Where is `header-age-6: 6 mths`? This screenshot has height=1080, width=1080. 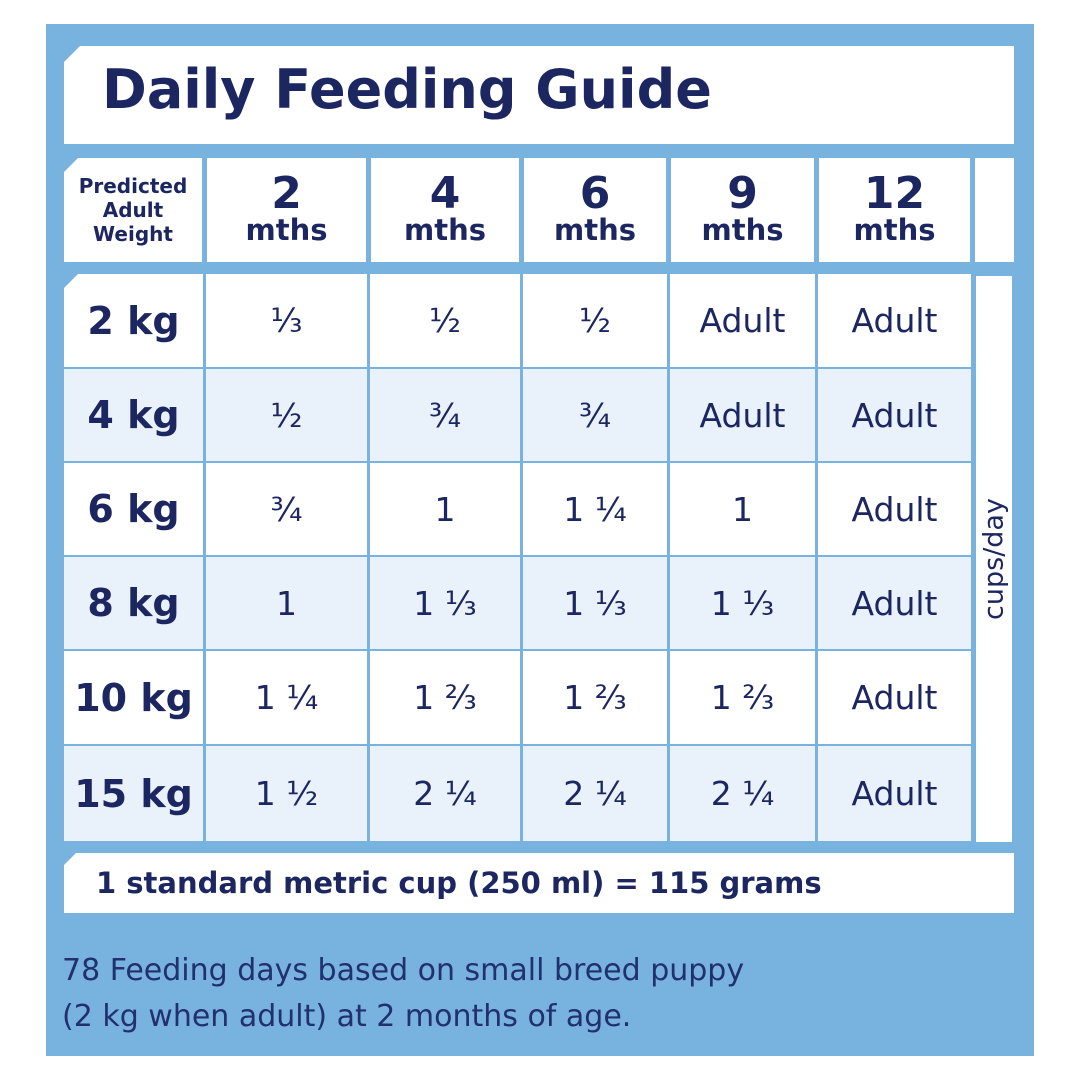
header-age-6: 6 mths is located at coordinates (595, 210).